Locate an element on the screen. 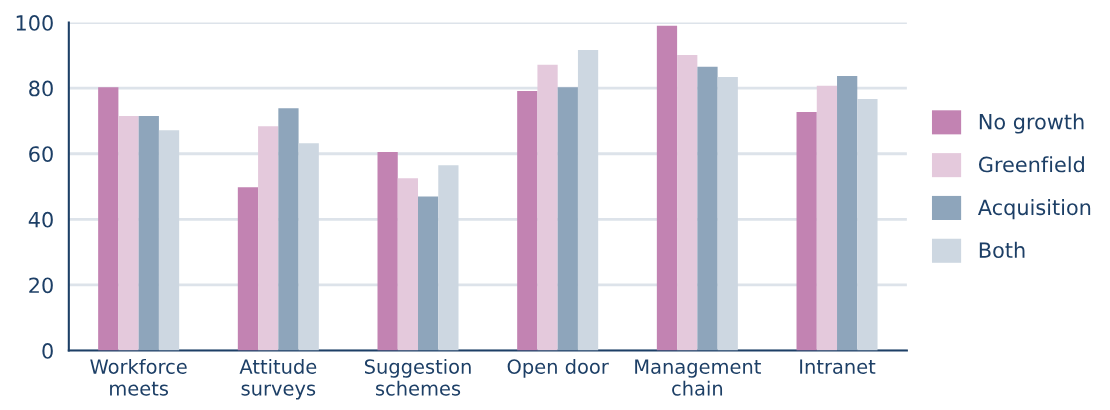  x-tick-label: Attitude surveys is located at coordinates (278, 379).